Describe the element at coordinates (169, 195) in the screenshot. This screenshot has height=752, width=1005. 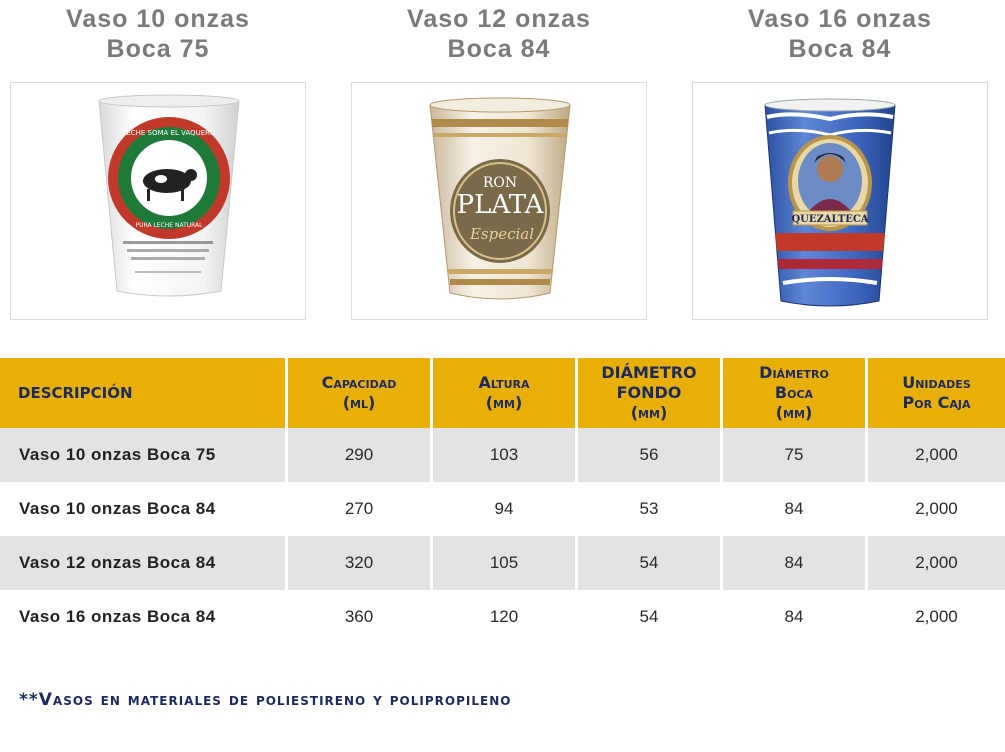
I see `white-cup-cow-image: LECHE SOMA EL VAQUERO PURA LECHE NATURAL` at that location.